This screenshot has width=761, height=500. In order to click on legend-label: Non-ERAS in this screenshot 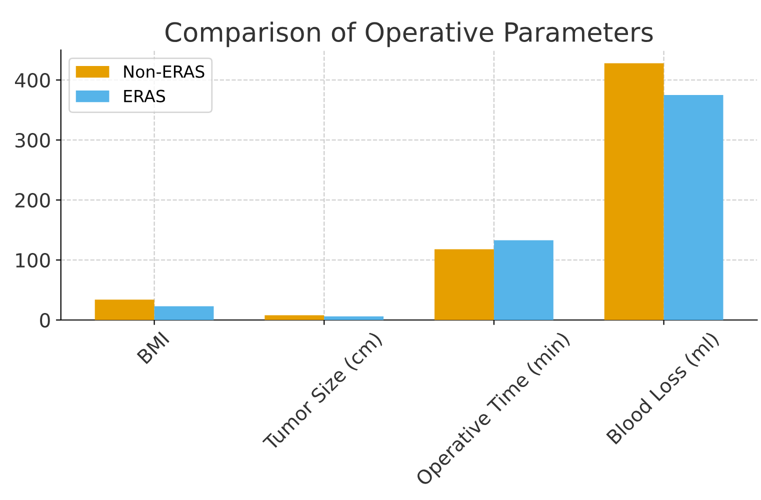, I will do `click(164, 71)`.